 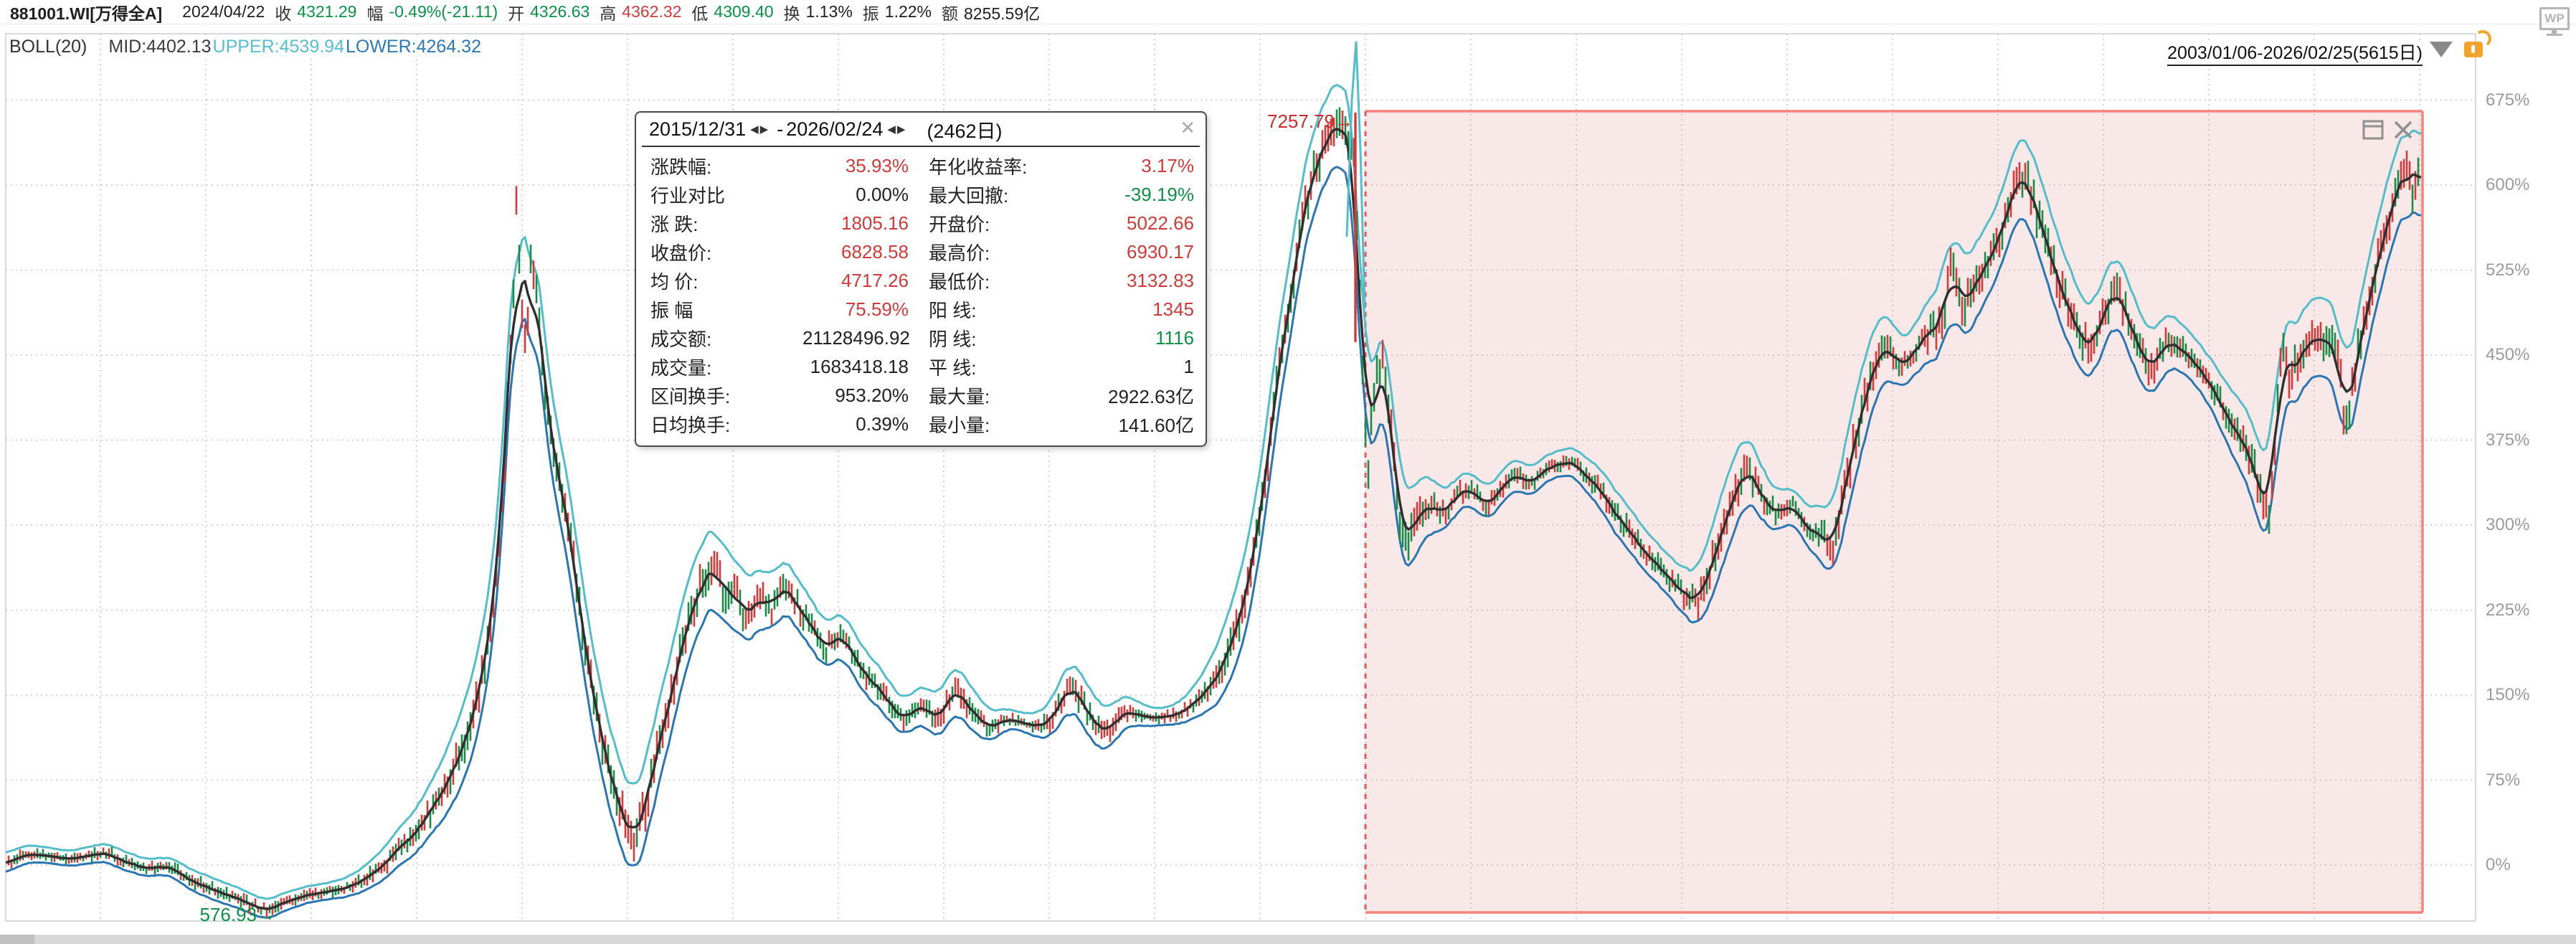 What do you see at coordinates (882, 423) in the screenshot?
I see `stat-value: 0.39%` at bounding box center [882, 423].